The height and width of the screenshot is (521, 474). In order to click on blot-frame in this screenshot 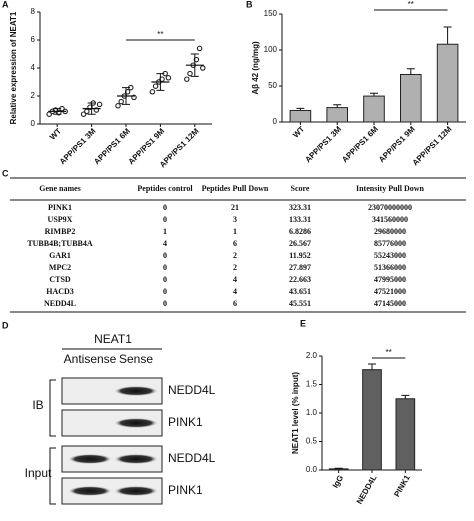, I will do `click(112, 423)`.